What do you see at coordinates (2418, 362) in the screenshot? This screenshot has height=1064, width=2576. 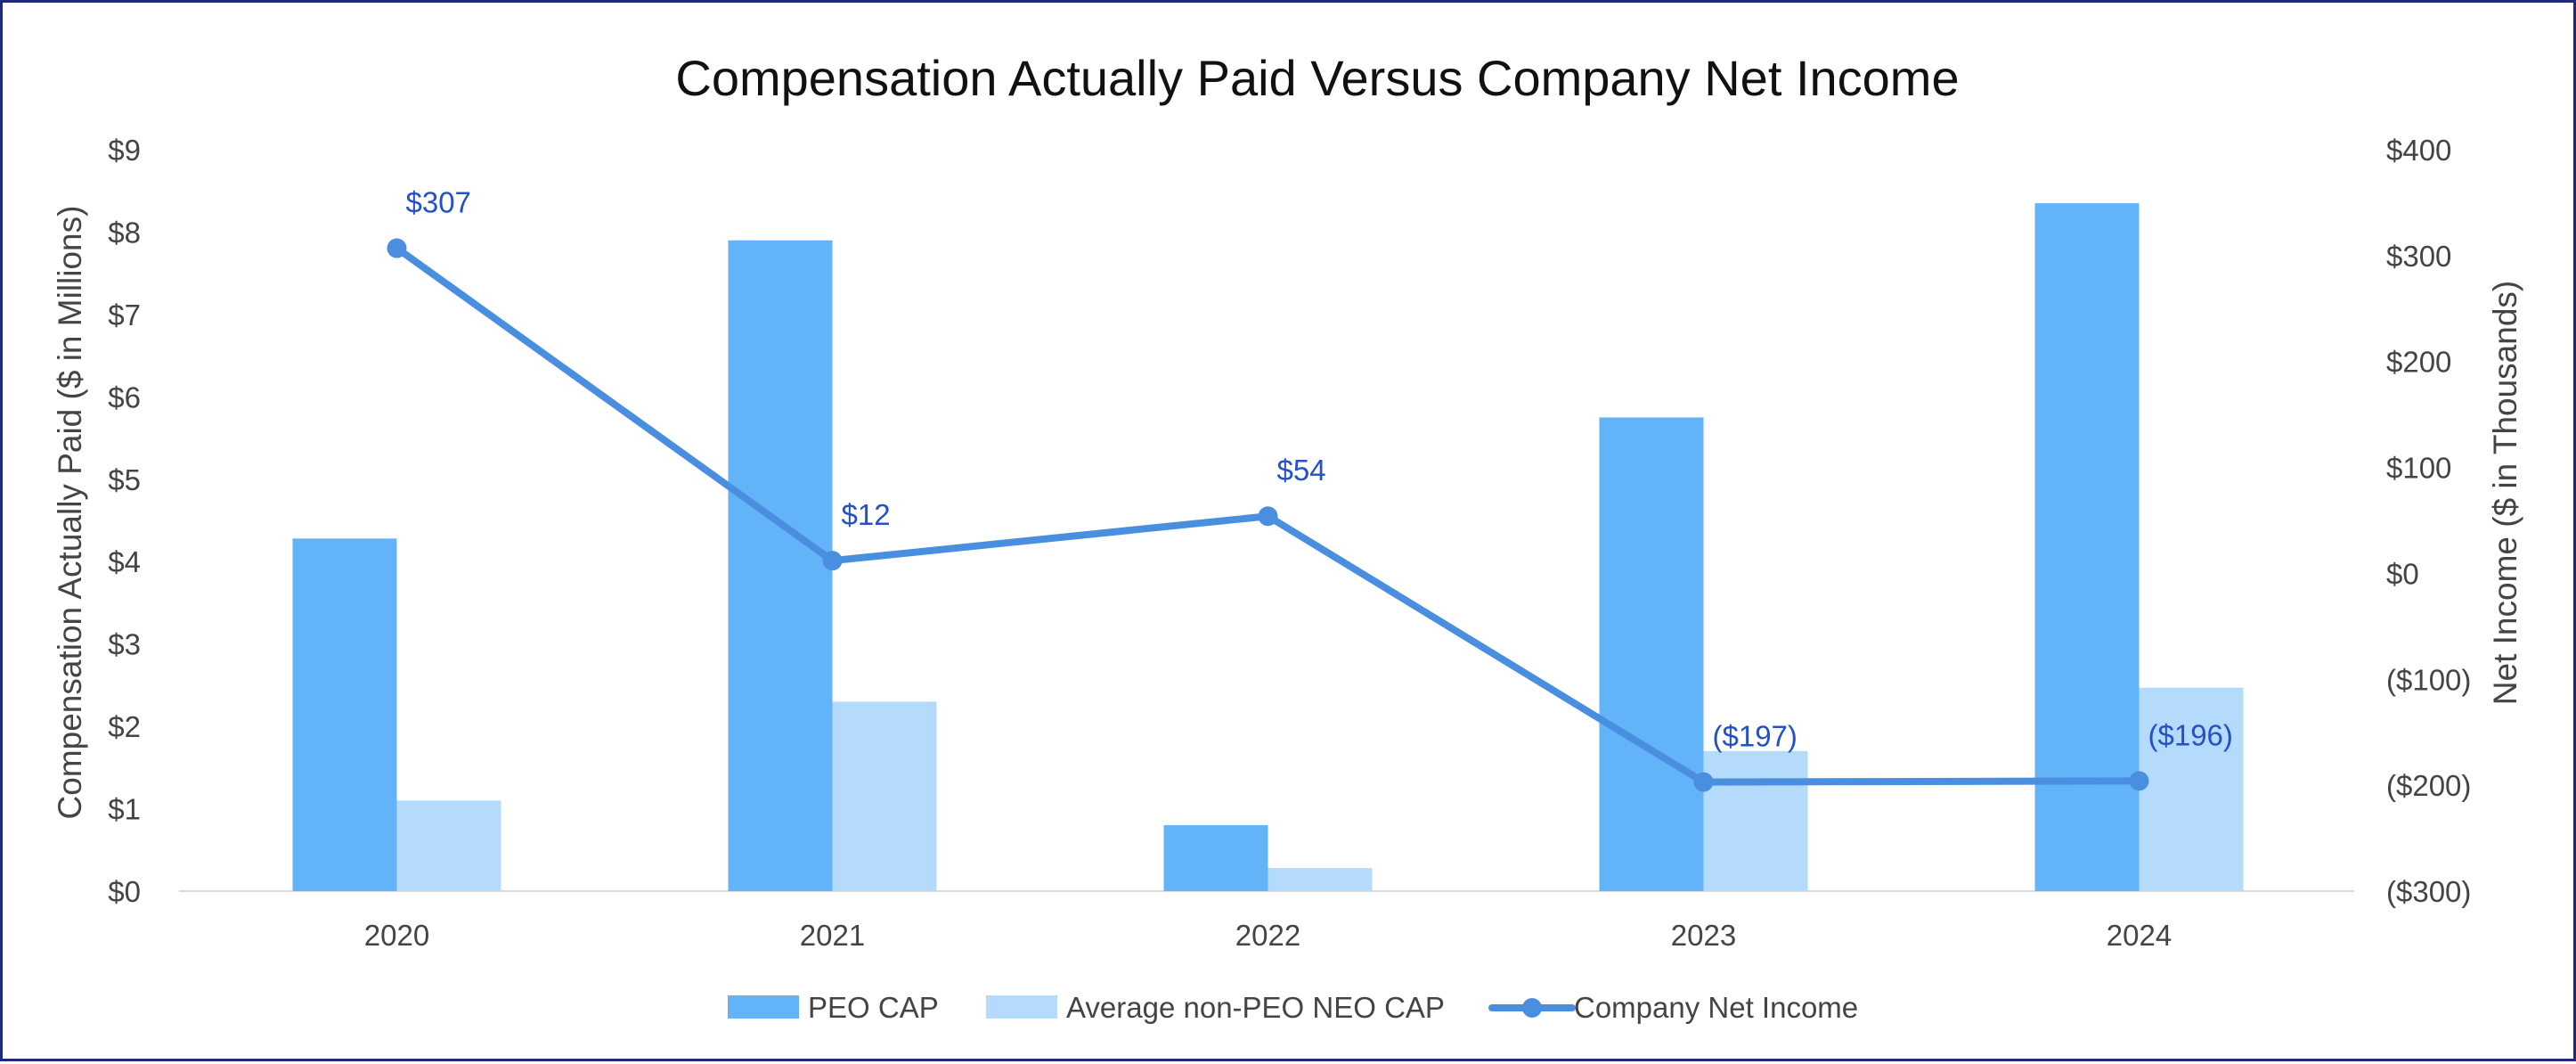 I see `y-right-tick-label: $200` at bounding box center [2418, 362].